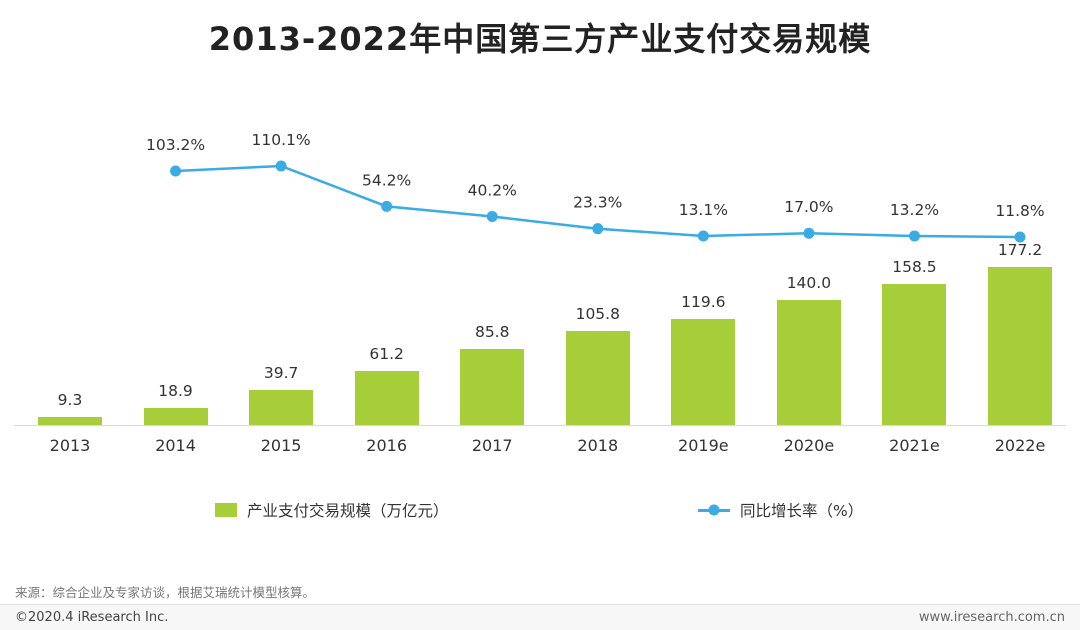 The image size is (1080, 630). I want to click on source-note: 来源：综合企业及专家访谈，根据艾瑞统计模型核算。, so click(165, 592).